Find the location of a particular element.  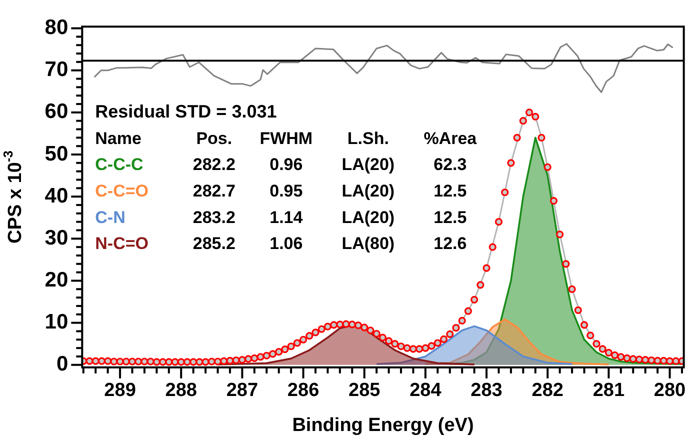

annotation: 285.2 is located at coordinates (214, 244).